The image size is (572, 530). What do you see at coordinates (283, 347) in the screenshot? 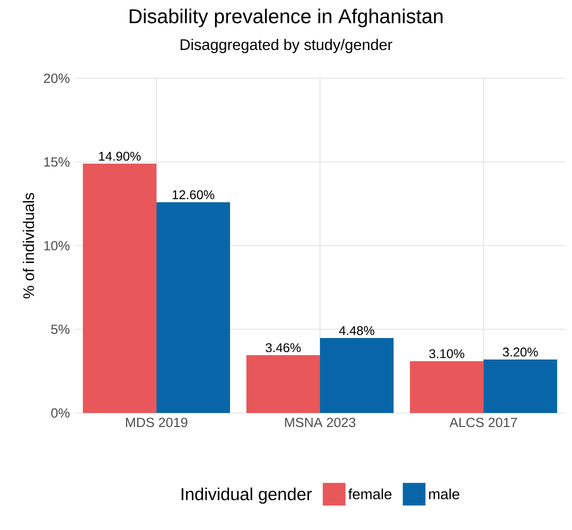
I see `data-label: 3.46%` at bounding box center [283, 347].